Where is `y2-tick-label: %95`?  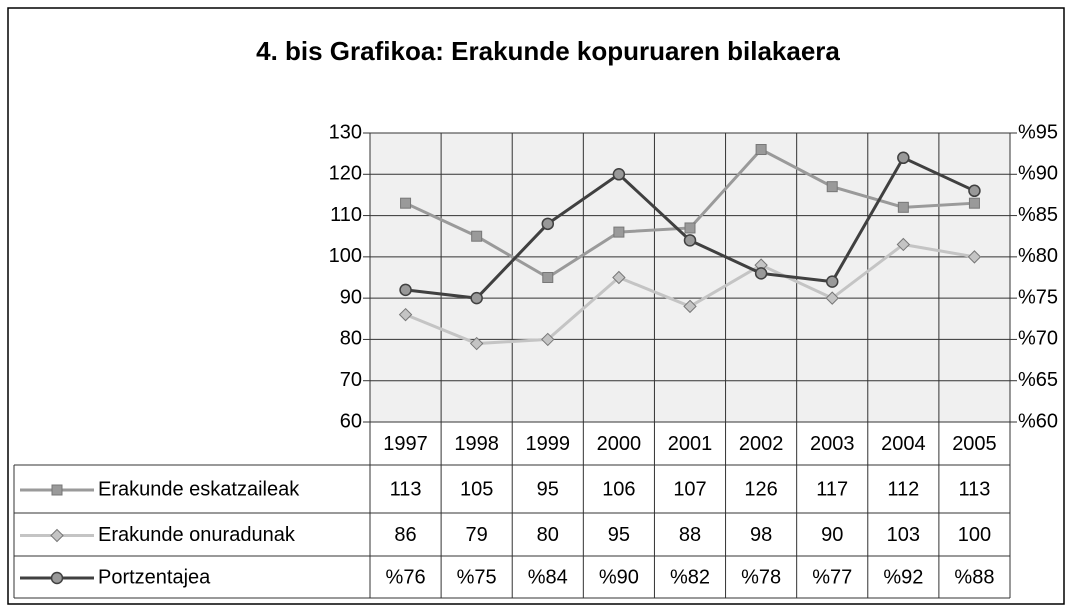
y2-tick-label: %95 is located at coordinates (1038, 132).